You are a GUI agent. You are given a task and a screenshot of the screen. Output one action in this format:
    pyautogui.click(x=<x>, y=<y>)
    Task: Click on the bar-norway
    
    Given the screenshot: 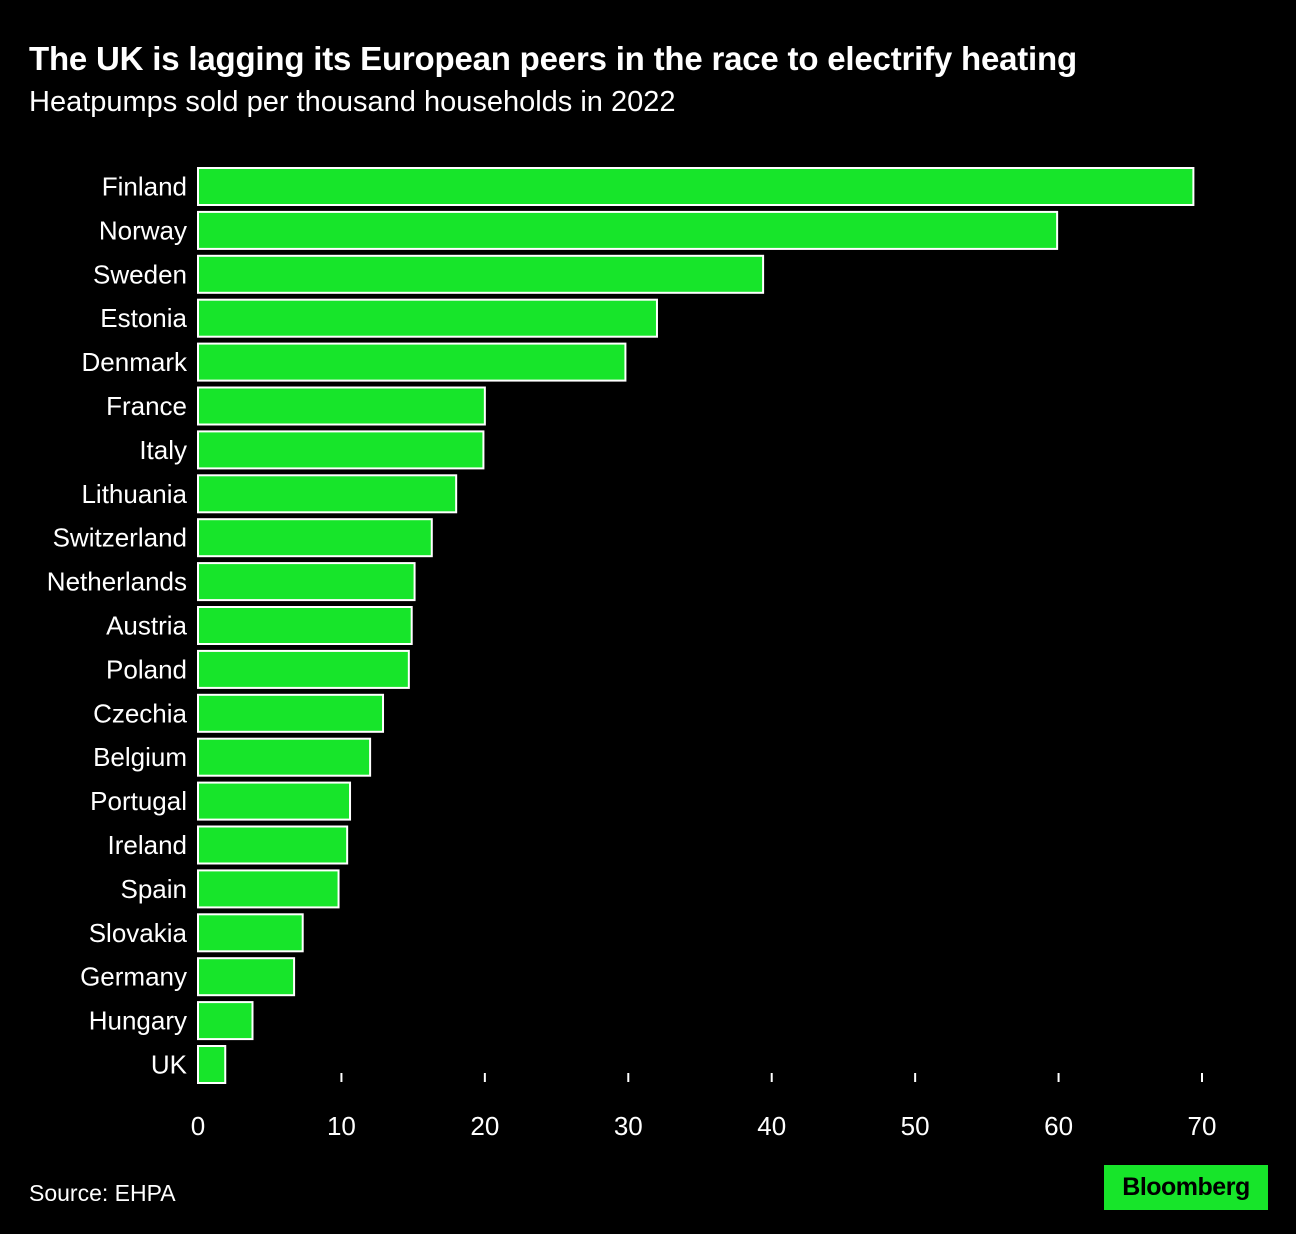 What is the action you would take?
    pyautogui.click(x=628, y=230)
    